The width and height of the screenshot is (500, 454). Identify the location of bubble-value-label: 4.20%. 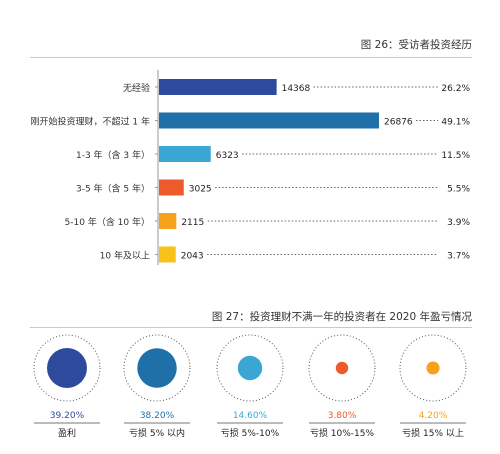
(433, 416).